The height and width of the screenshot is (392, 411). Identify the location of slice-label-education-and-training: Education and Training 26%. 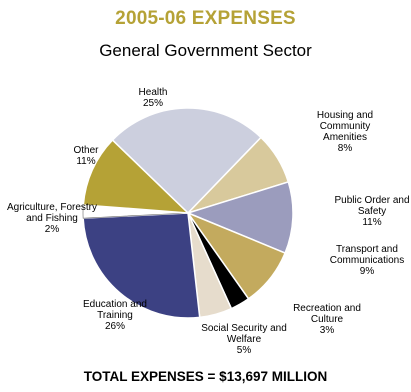
(115, 315).